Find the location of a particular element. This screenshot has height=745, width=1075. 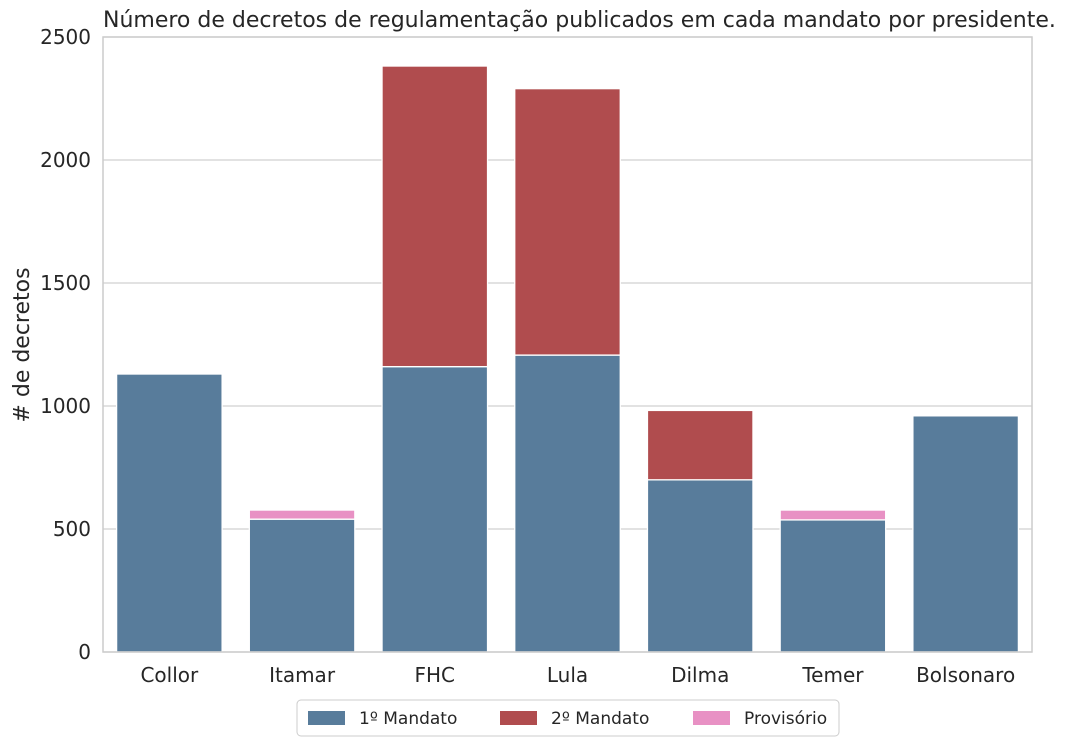

y-tick-label: 1000 is located at coordinates (65, 406).